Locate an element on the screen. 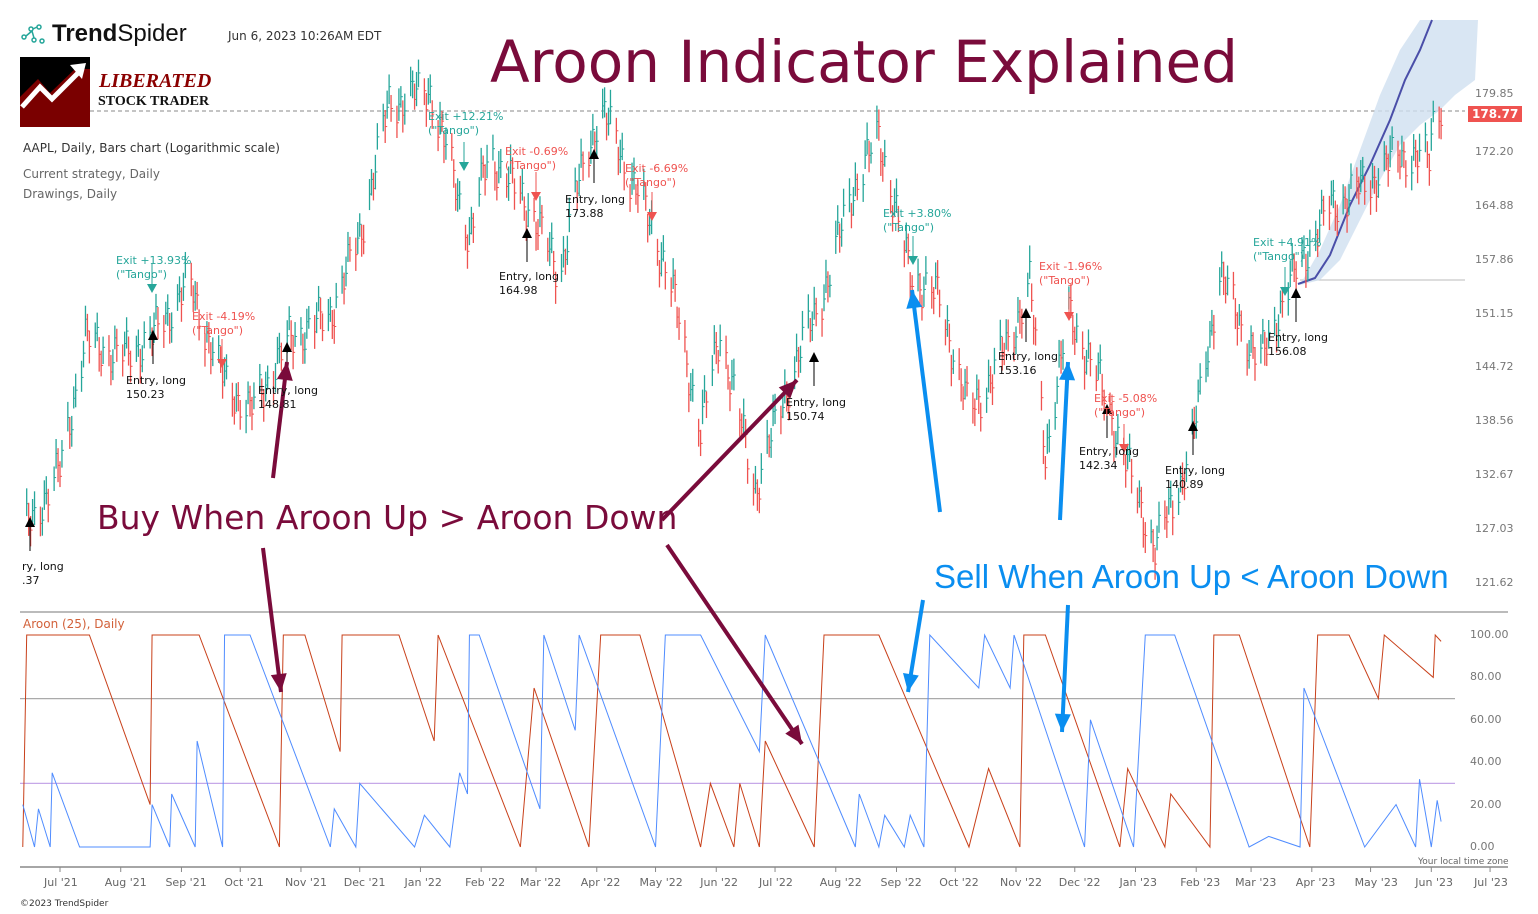 The image size is (1538, 914). sell-arrow-head-icon is located at coordinates (1067, 371).